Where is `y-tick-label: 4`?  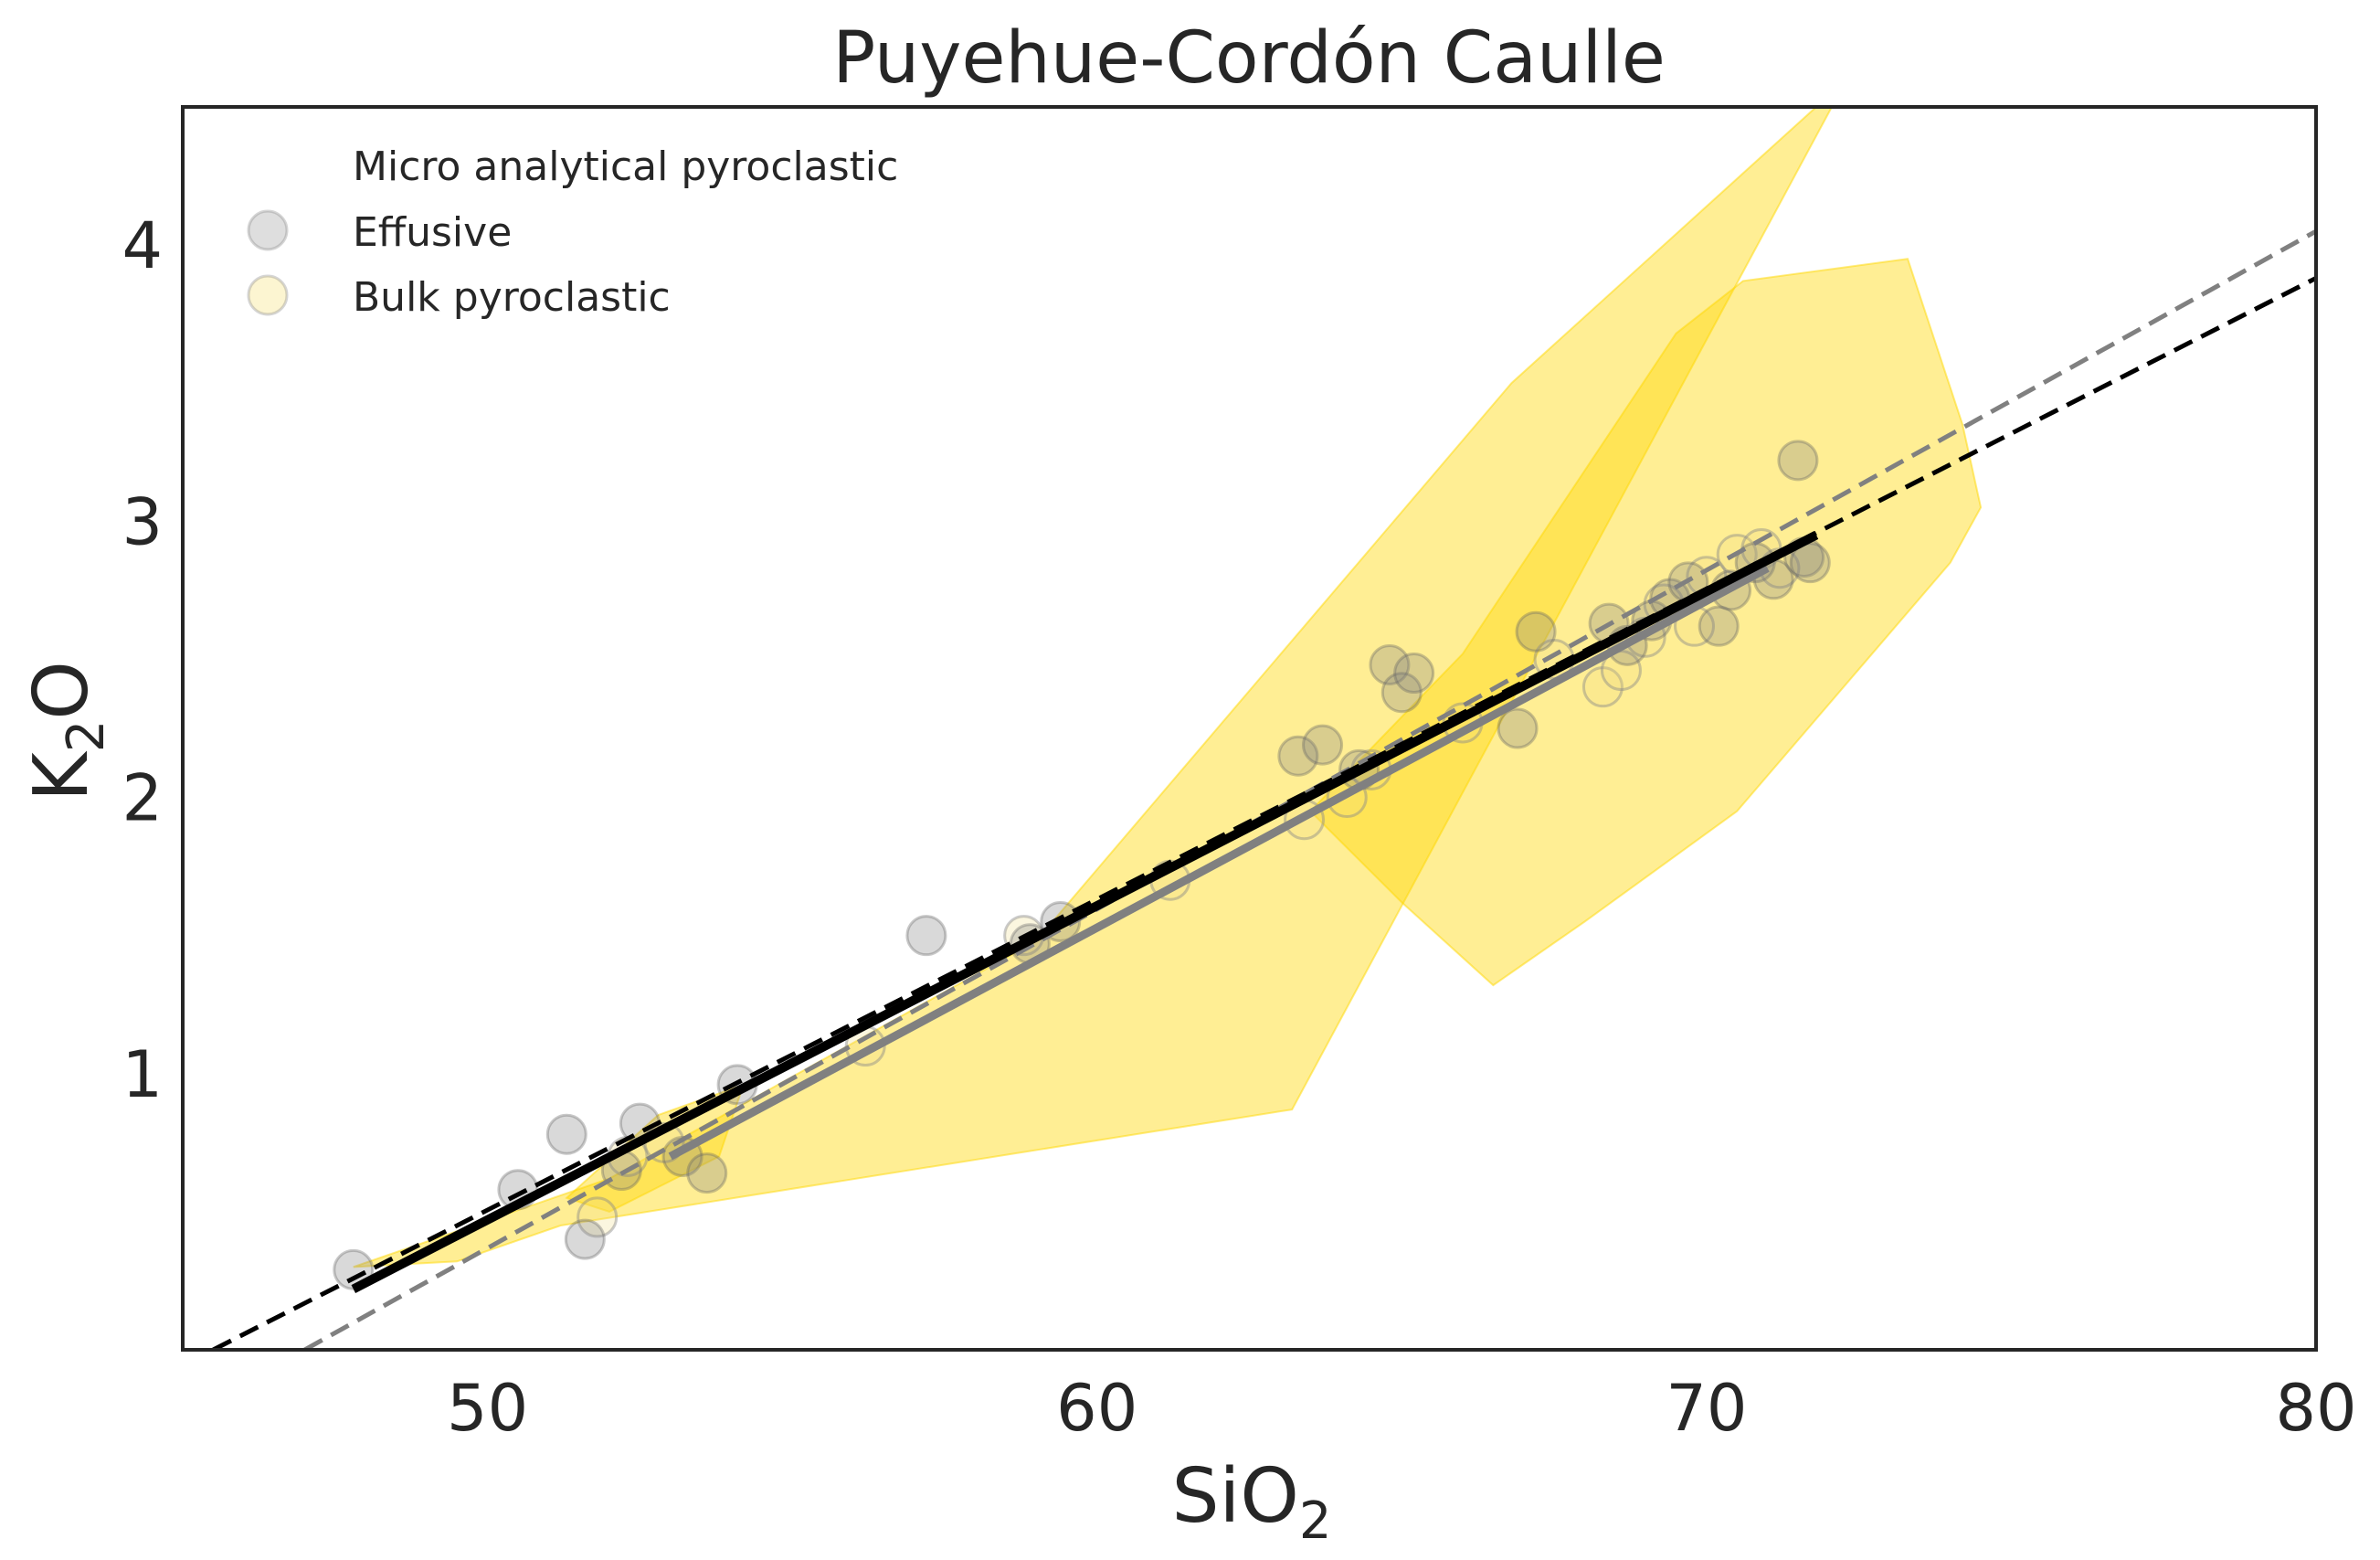 y-tick-label: 4 is located at coordinates (142, 246).